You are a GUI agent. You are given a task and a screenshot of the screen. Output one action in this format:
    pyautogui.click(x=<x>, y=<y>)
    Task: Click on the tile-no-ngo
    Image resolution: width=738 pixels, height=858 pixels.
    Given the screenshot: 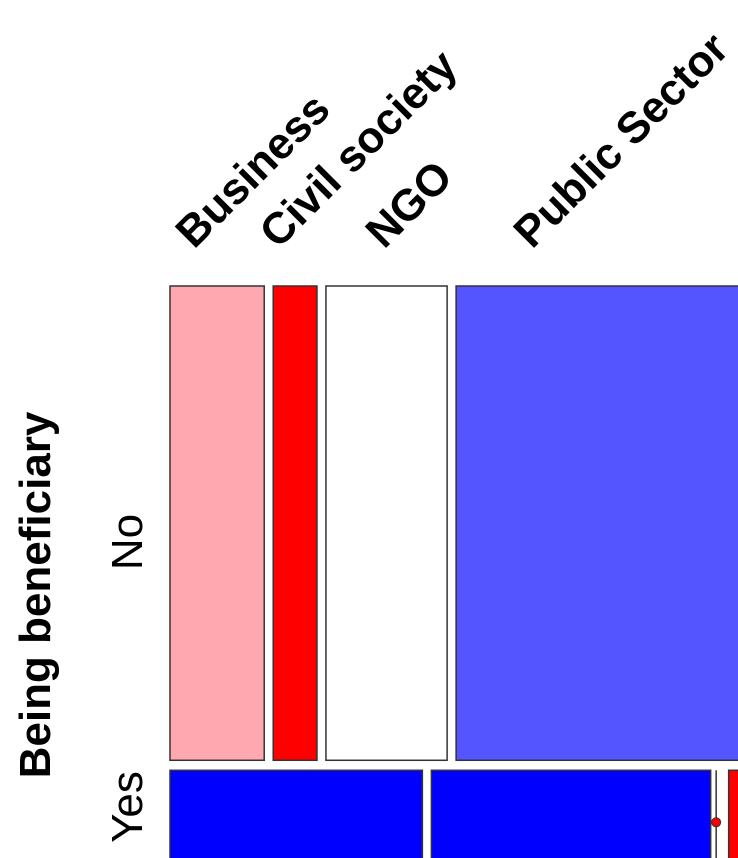 What is the action you would take?
    pyautogui.click(x=386, y=523)
    